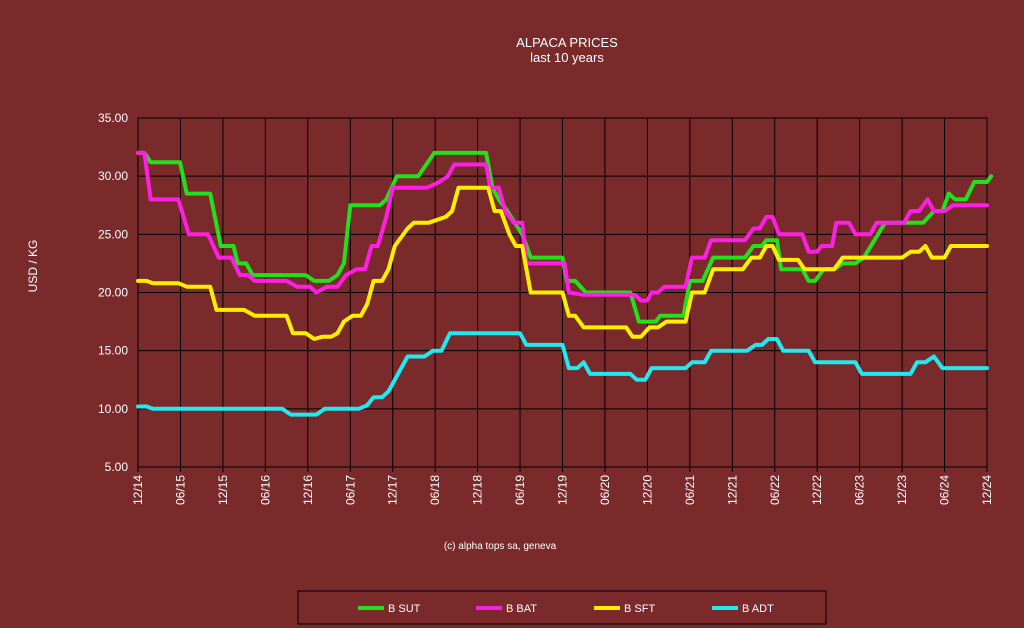  What do you see at coordinates (500, 546) in the screenshot?
I see `credit-text: (c) alpha tops sa, geneva` at bounding box center [500, 546].